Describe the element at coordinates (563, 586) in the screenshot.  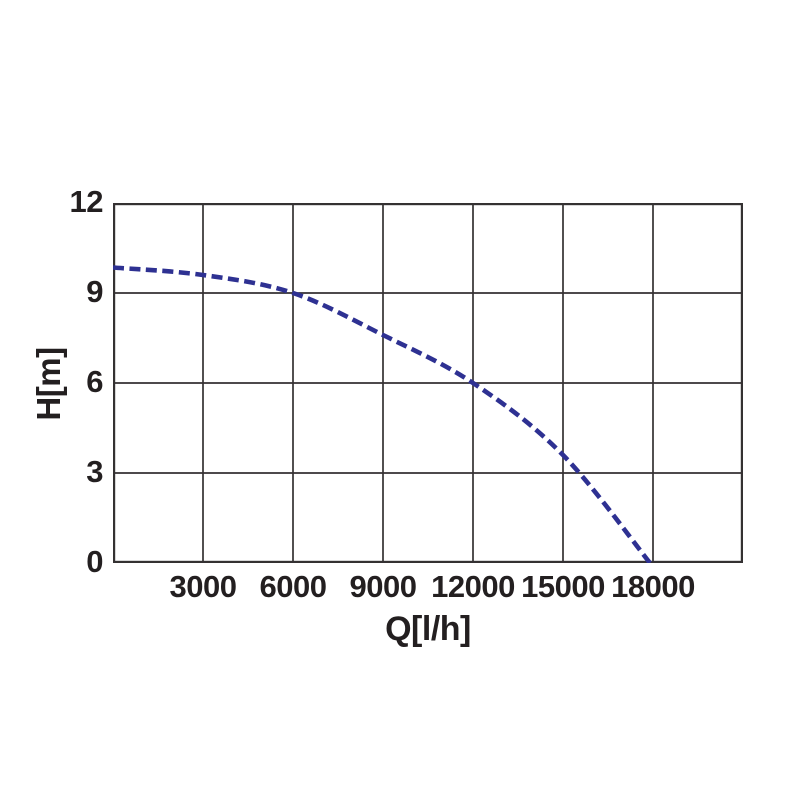
I see `x-tick-label: 15000` at that location.